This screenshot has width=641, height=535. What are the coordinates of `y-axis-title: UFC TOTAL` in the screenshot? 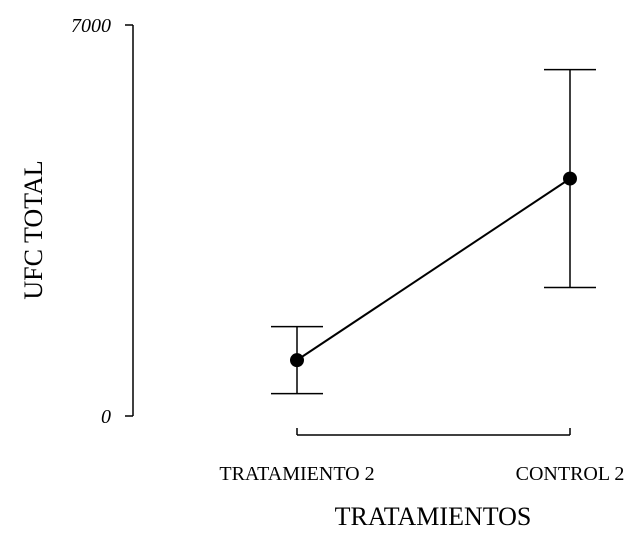 It's located at (33, 229).